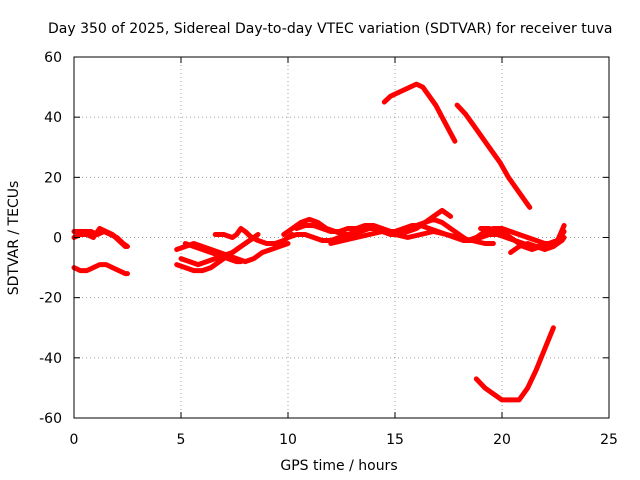  I want to click on y-tick-label: 0, so click(57, 239).